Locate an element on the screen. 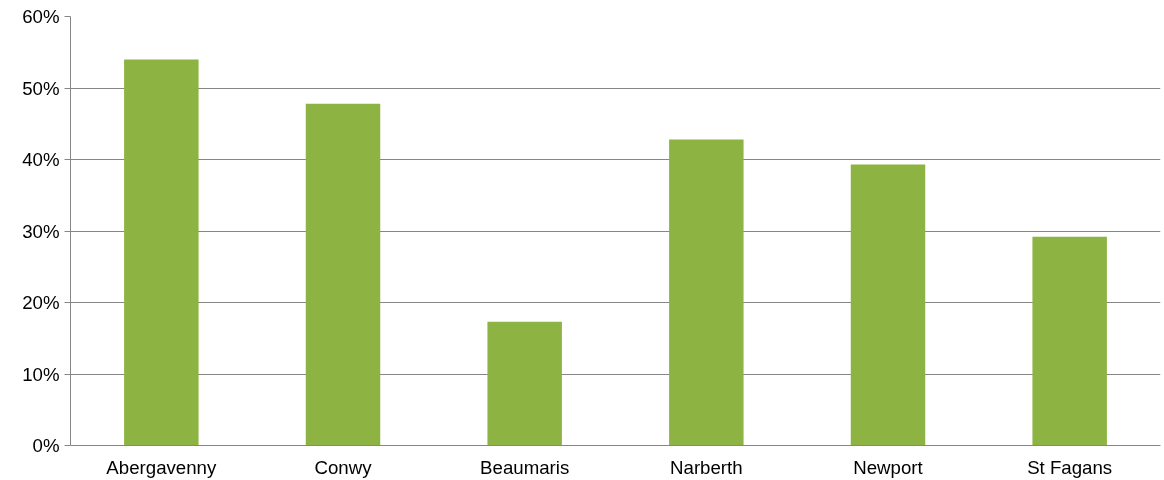  y-tick-label: 0% is located at coordinates (46, 445).